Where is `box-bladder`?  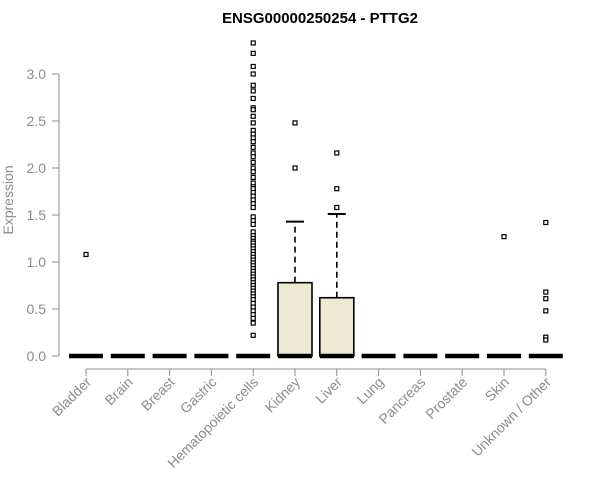 box-bladder is located at coordinates (86, 305).